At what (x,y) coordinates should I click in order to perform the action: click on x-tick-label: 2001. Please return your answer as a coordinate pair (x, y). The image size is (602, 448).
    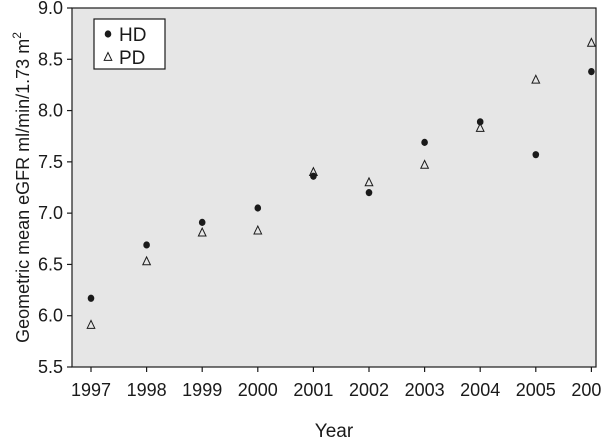
    Looking at the image, I should click on (313, 390).